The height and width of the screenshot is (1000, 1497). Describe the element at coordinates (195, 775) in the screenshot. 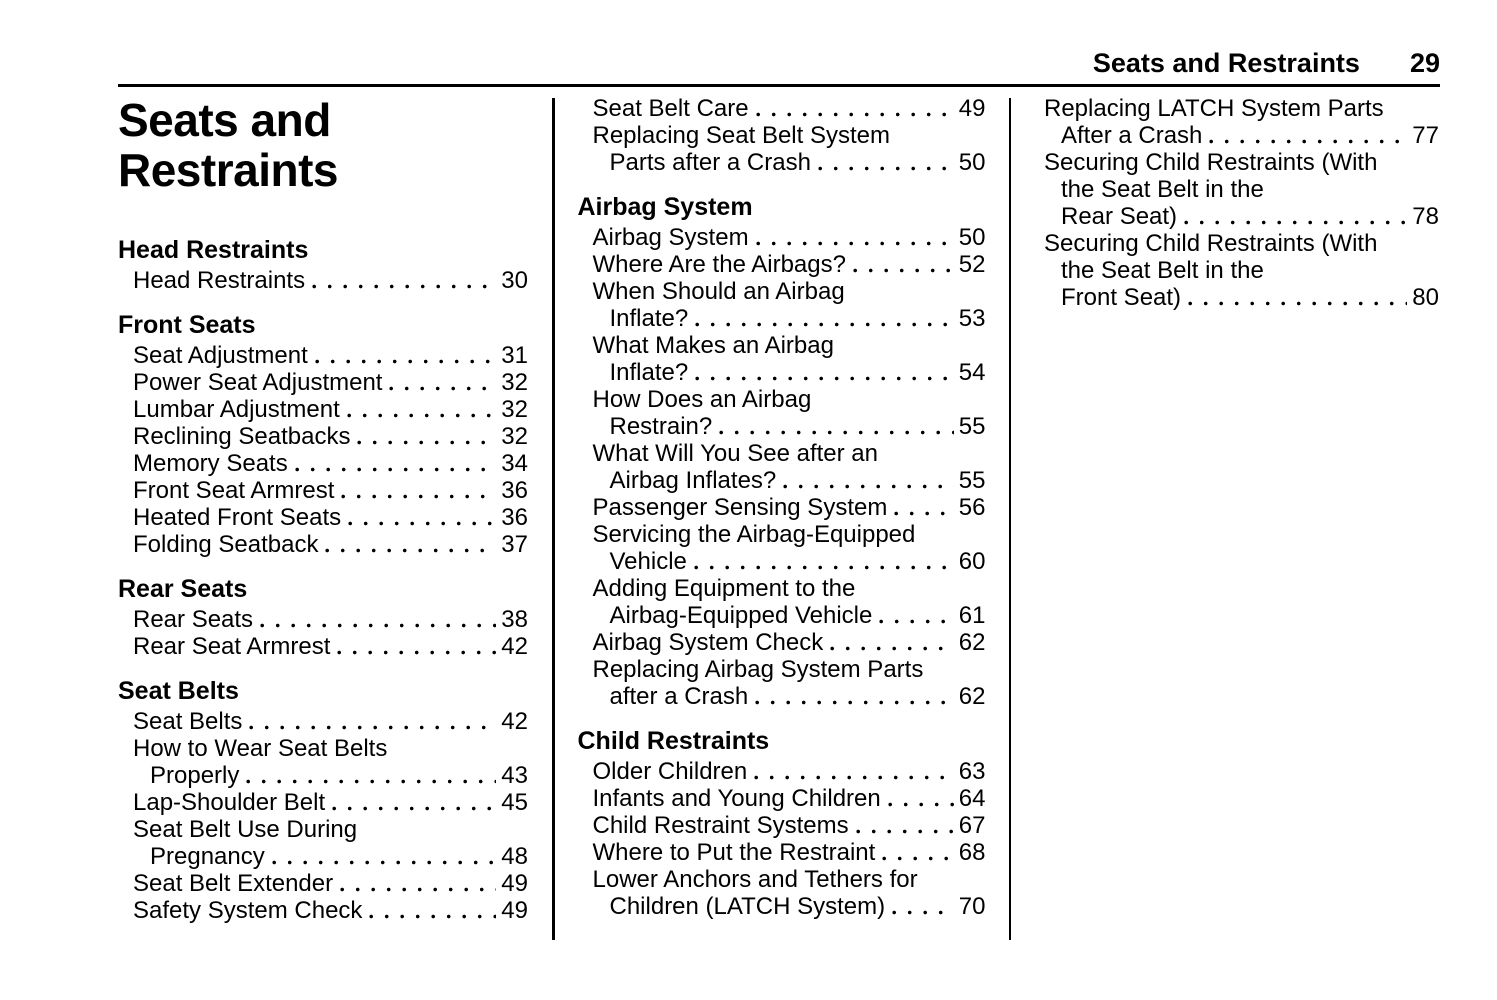

I see `toc-entry-label: Properly` at that location.